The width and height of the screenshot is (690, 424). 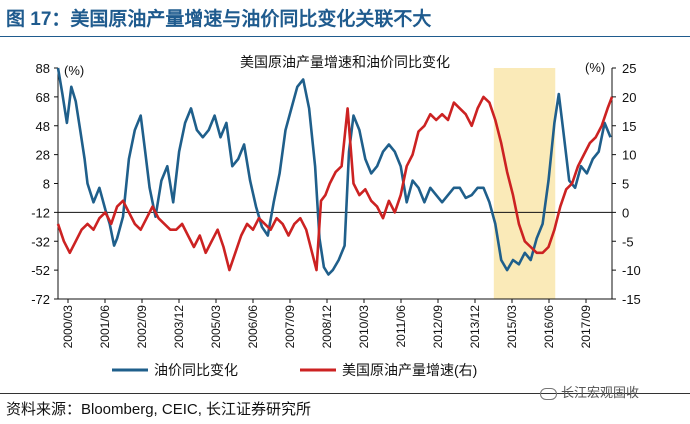 I want to click on x-axis-tick-label: 2007/09, so click(x=290, y=327).